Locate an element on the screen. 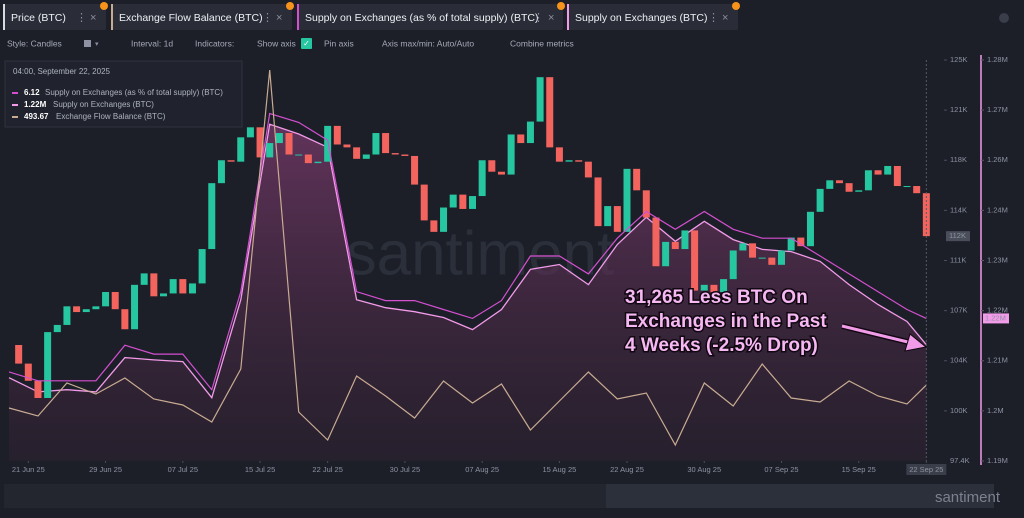  toolbar-item: Axis max/min: Auto/Auto is located at coordinates (428, 43).